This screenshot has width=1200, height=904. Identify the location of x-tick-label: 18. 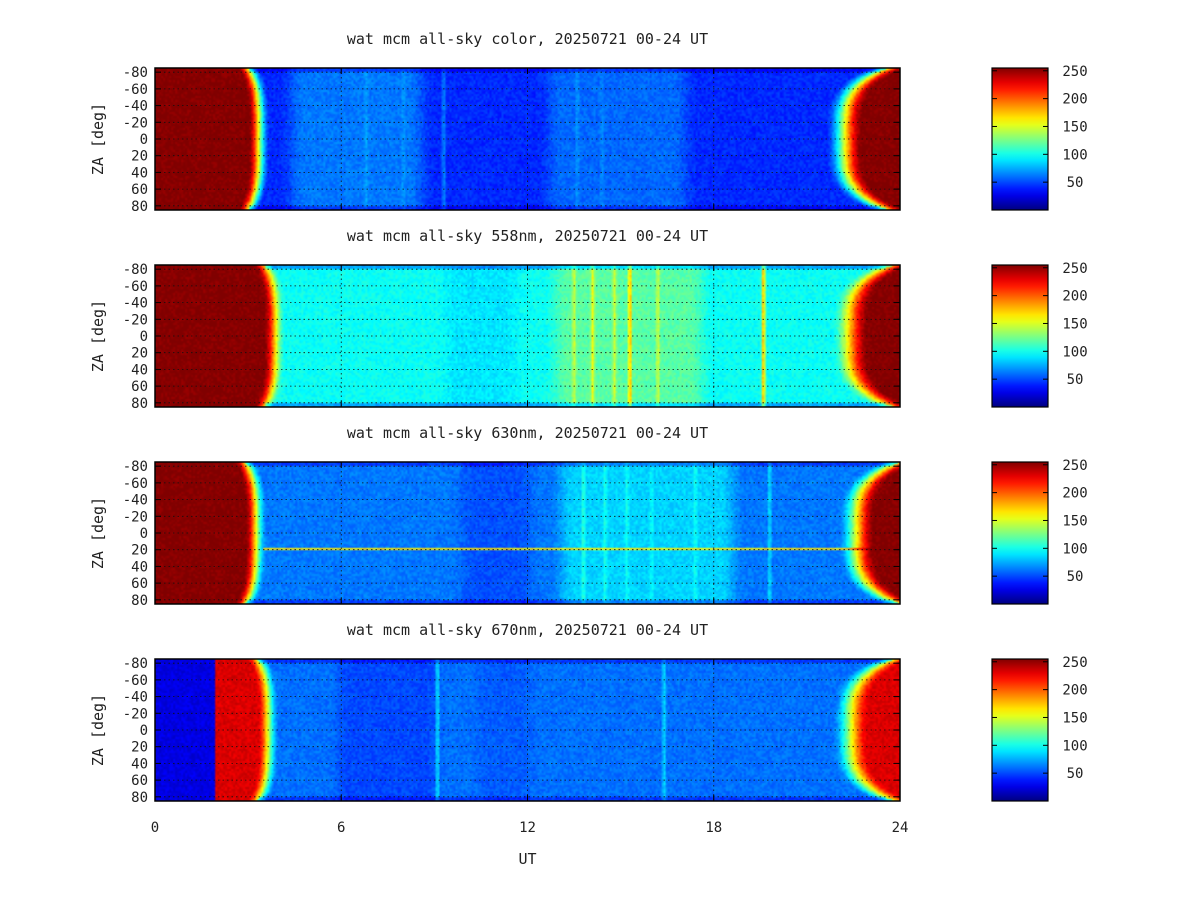
(713, 828).